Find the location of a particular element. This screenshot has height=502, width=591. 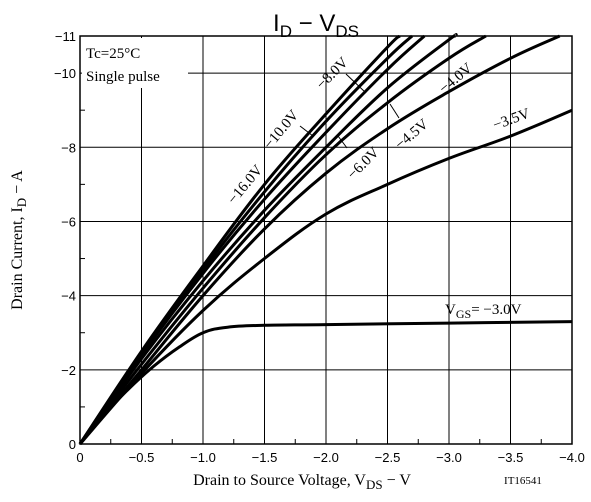

x-tick-label: −4.0 is located at coordinates (572, 457).